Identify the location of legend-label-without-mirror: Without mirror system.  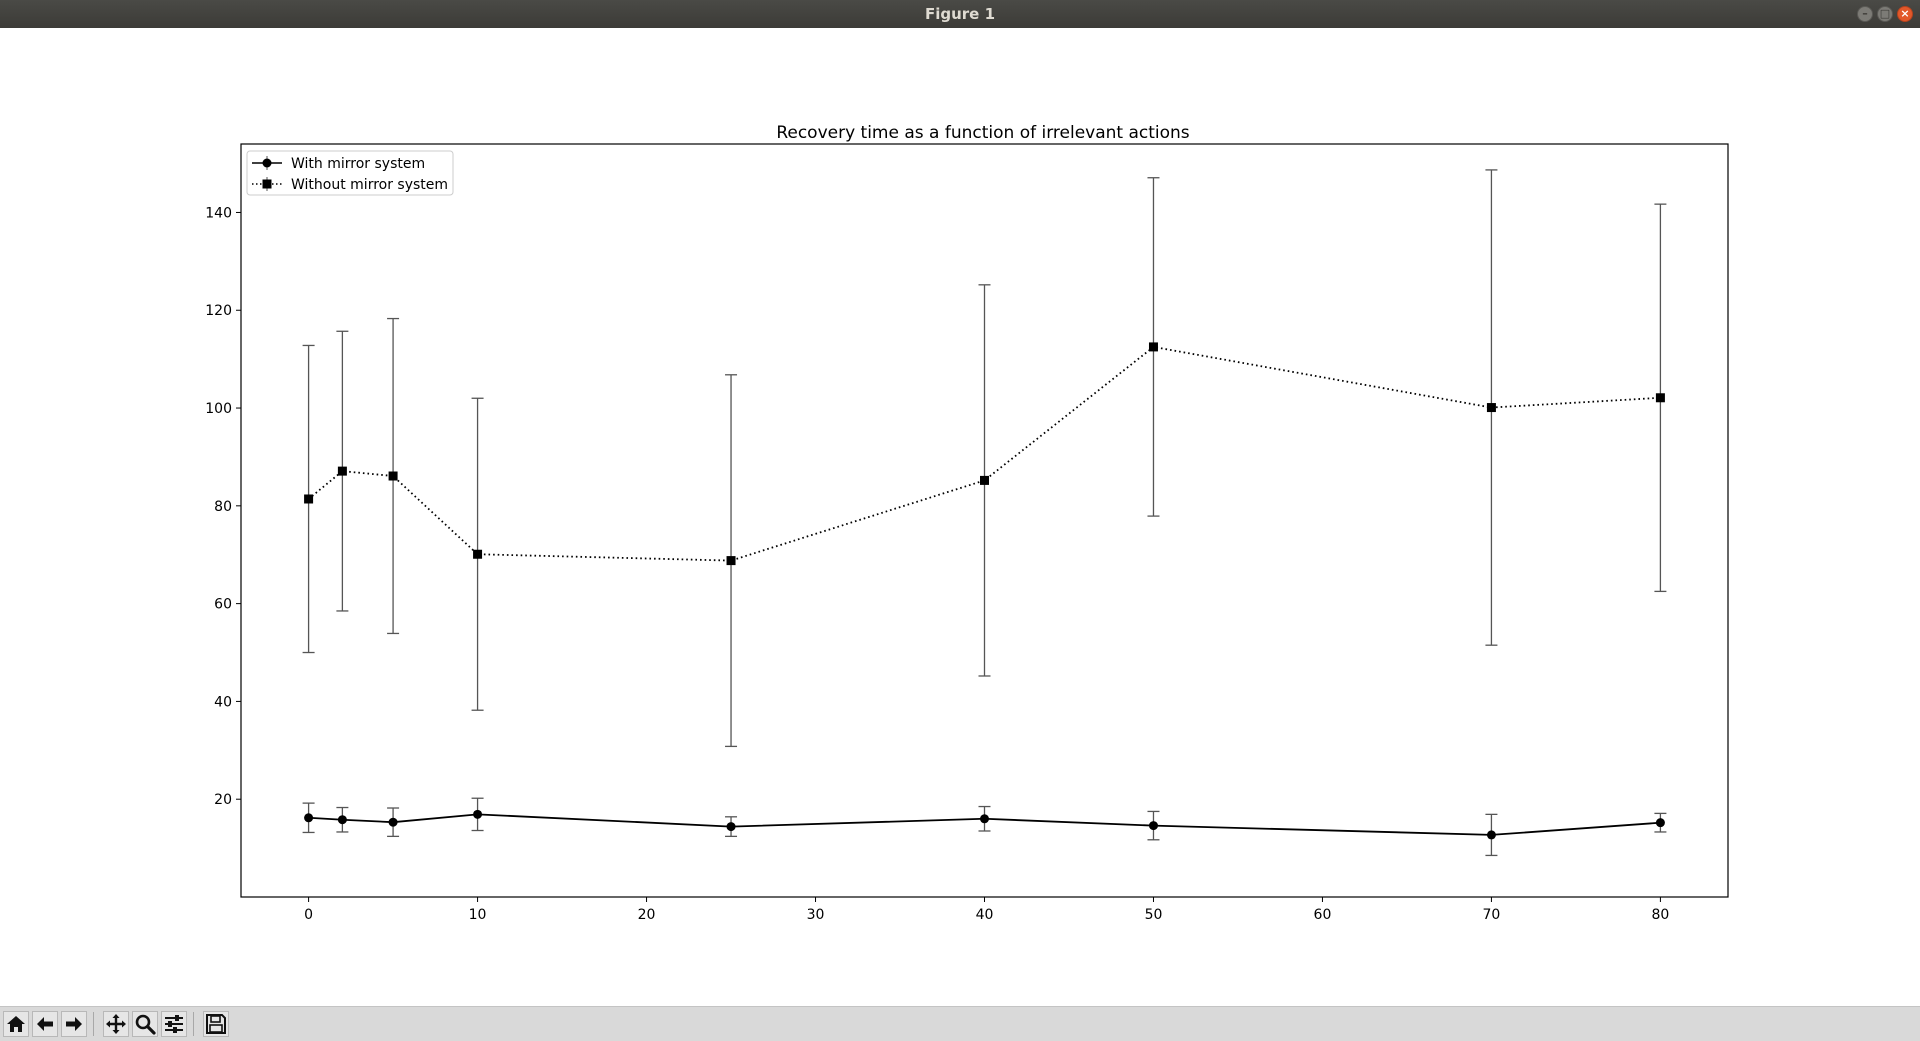
(369, 185).